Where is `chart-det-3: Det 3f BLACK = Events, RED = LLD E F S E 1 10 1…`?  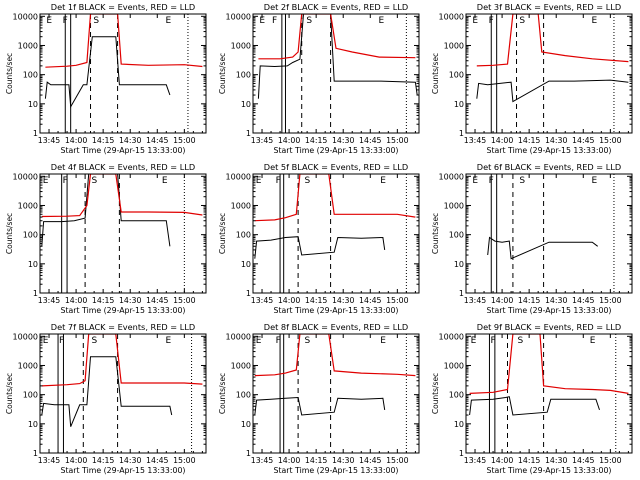 chart-det-3: Det 3f BLACK = Events, RED = LLD E F S E 1 10 1… is located at coordinates (532, 78).